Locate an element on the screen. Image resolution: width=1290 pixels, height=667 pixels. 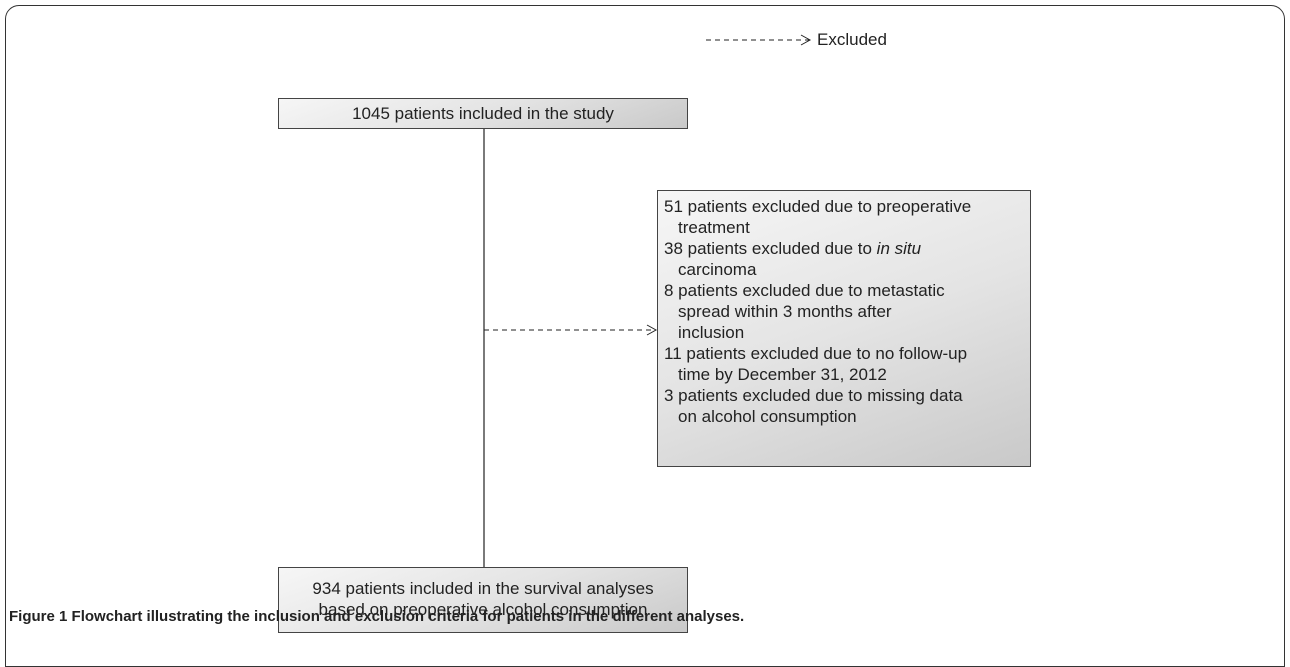
caption-label: Figure 1 is located at coordinates (38, 616).